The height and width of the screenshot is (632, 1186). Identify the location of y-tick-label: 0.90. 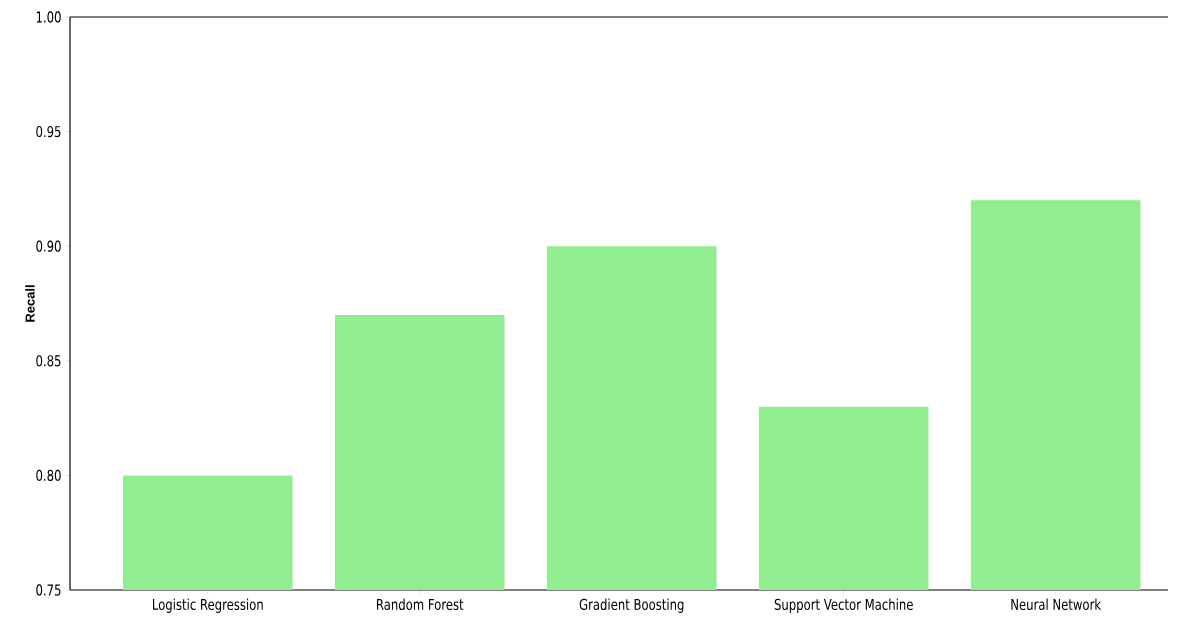
(48, 246).